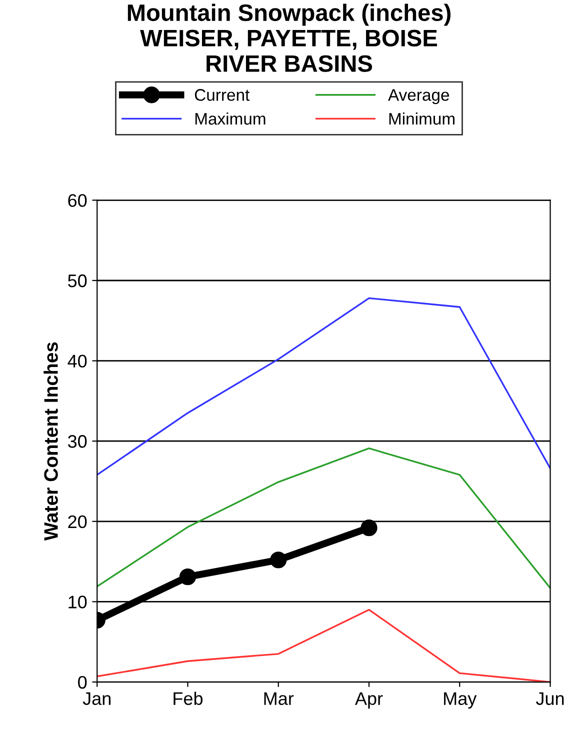 This screenshot has width=578, height=747. Describe the element at coordinates (51, 441) in the screenshot. I see `y-axis-title: Water Content Inches` at that location.